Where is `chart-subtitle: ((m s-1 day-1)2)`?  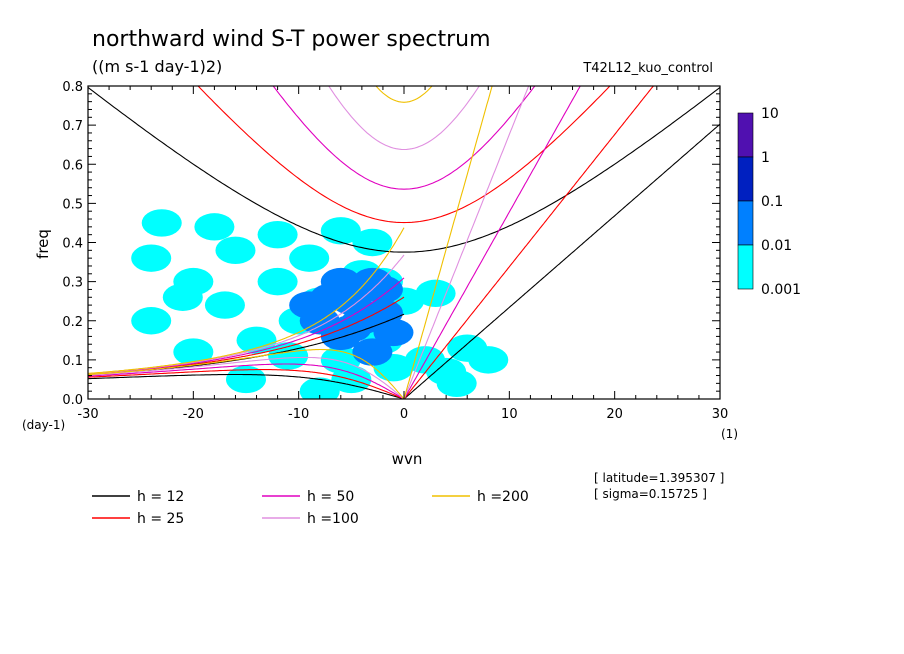
chart-subtitle: ((m s-1 day-1)2) is located at coordinates (157, 66).